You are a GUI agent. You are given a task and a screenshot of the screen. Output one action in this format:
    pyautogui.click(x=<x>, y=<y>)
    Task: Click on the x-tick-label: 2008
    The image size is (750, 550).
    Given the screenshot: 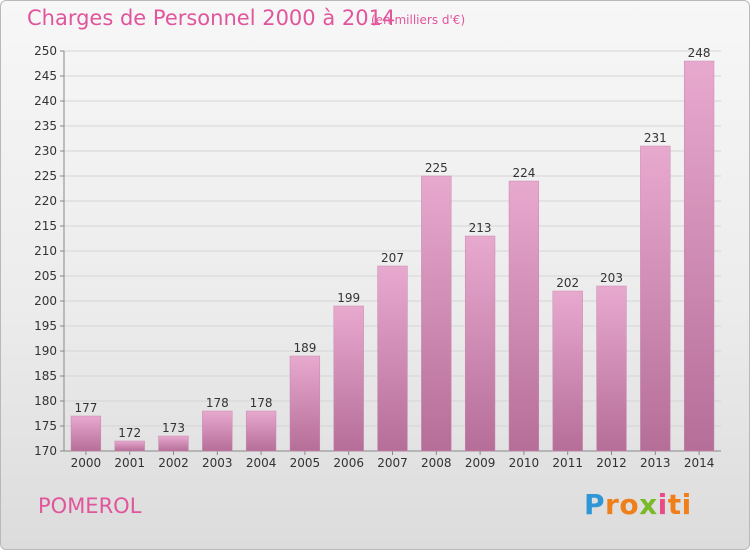 What is the action you would take?
    pyautogui.click(x=436, y=463)
    